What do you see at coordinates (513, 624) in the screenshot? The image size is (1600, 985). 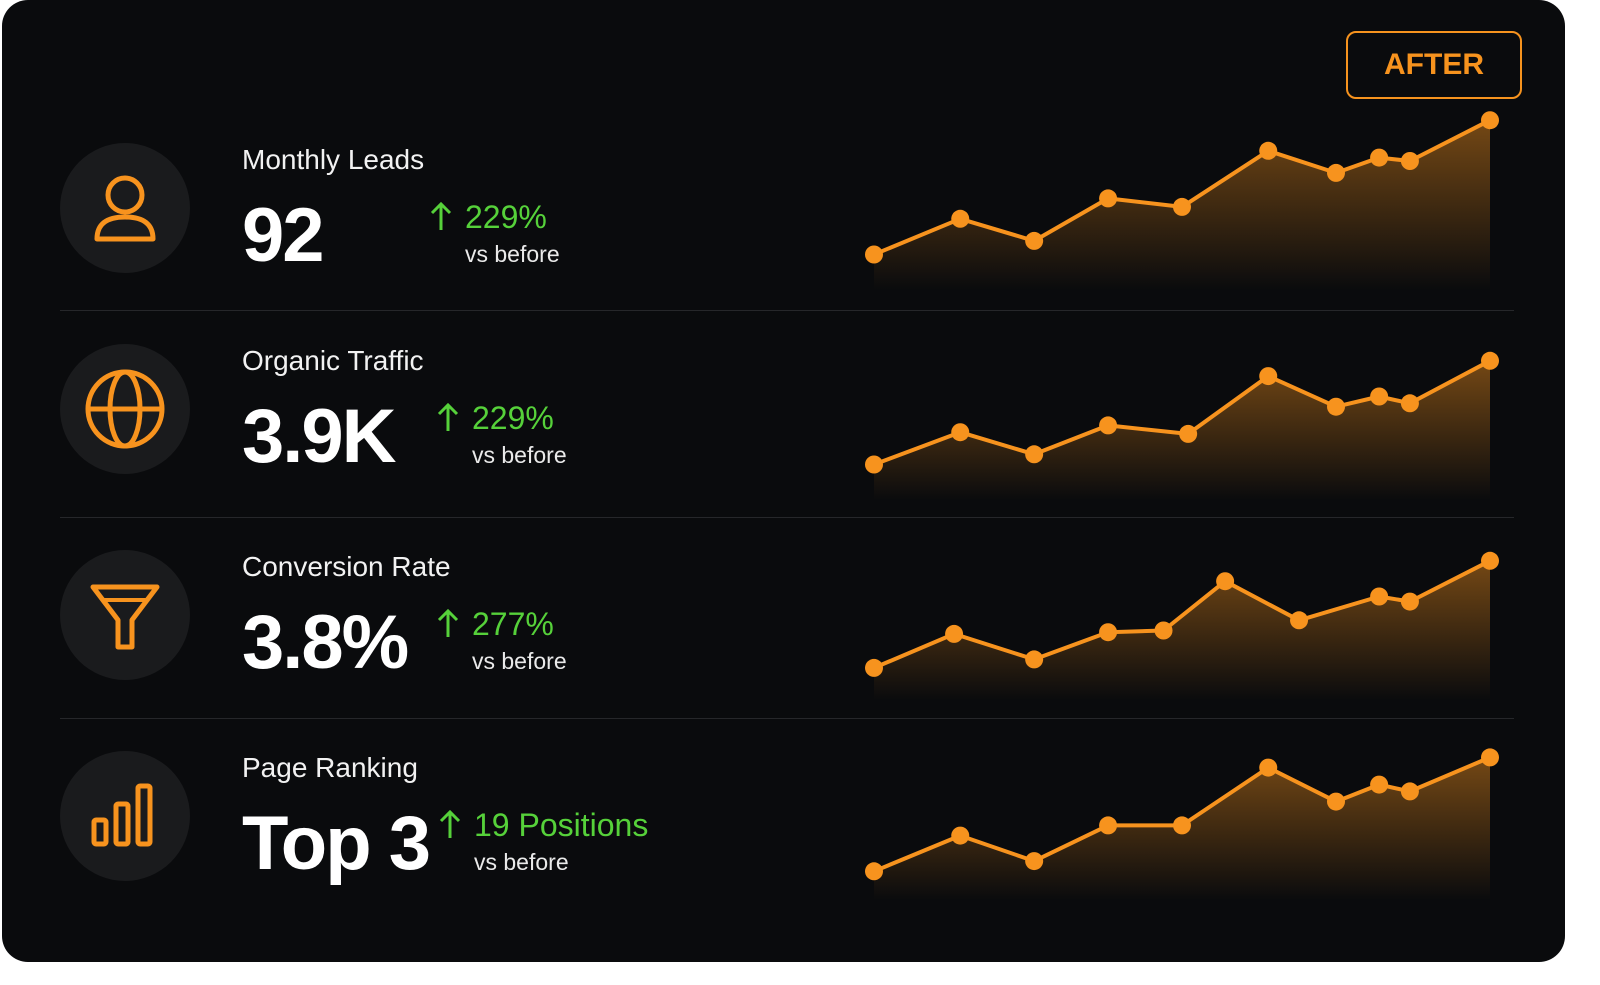 I see `metric-change: 277%` at bounding box center [513, 624].